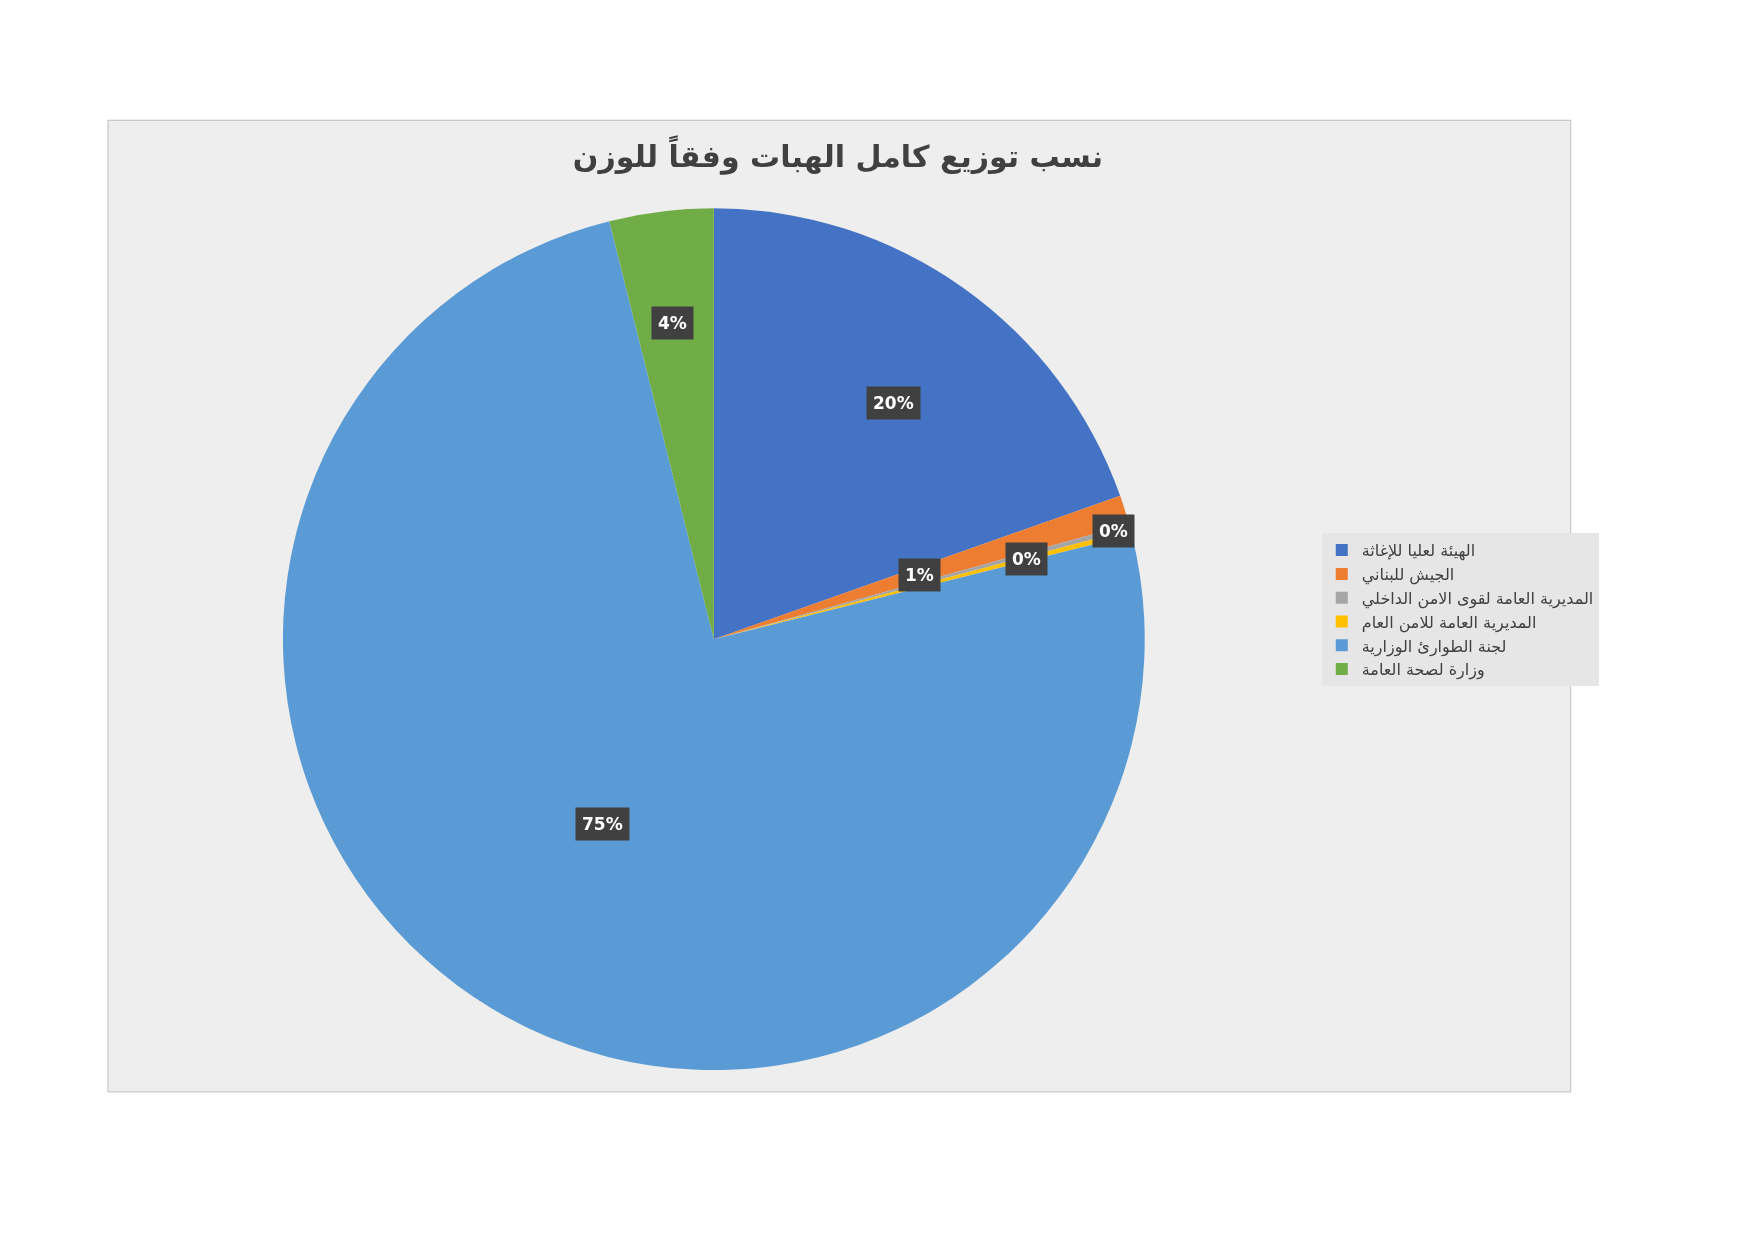  Describe the element at coordinates (602, 824) in the screenshot. I see `data-label: 75%` at that location.